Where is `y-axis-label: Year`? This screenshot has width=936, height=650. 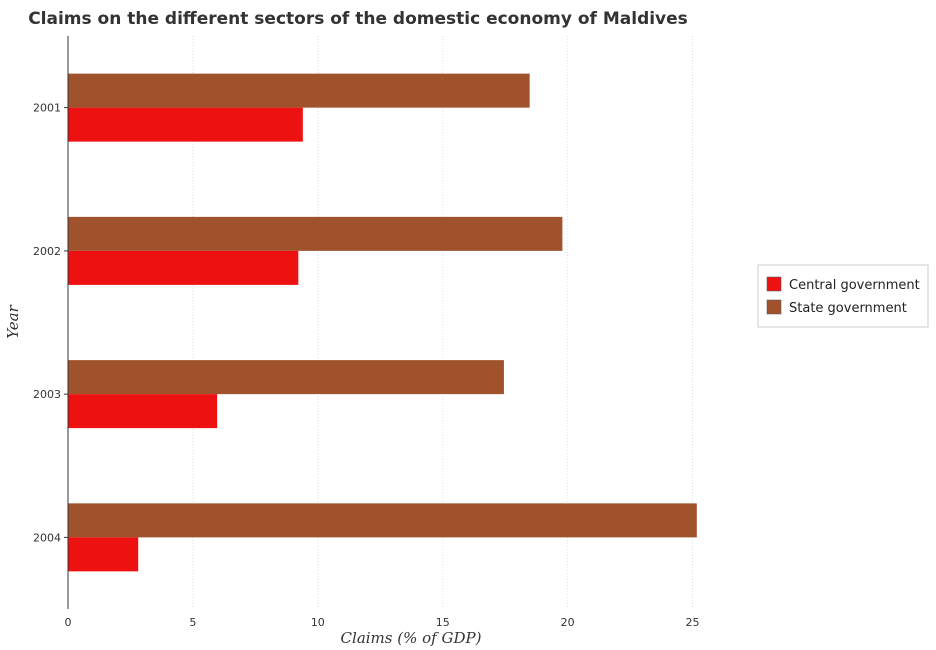
y-axis-label: Year is located at coordinates (13, 321).